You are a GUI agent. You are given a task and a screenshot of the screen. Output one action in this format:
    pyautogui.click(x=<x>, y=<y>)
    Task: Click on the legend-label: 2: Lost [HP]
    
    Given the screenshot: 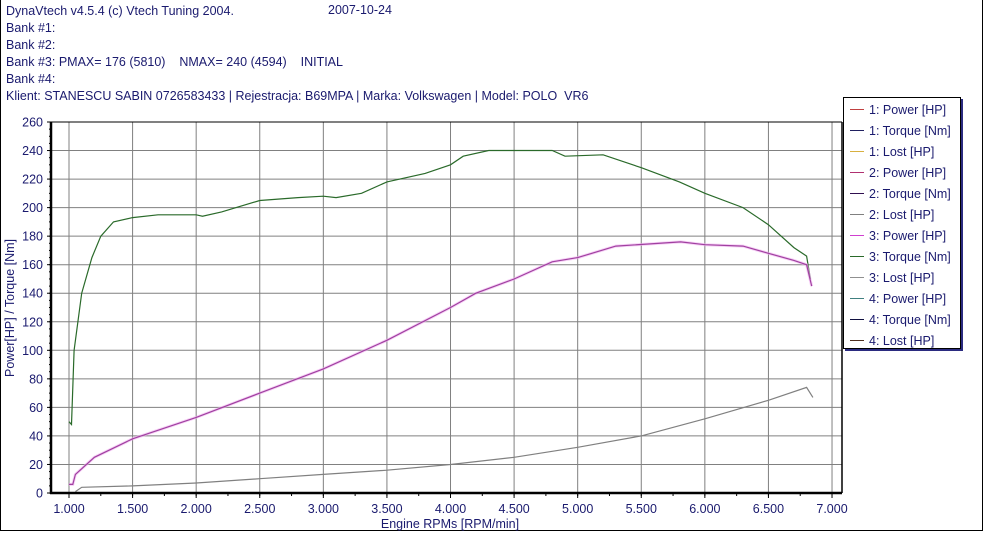 What is the action you would take?
    pyautogui.click(x=902, y=214)
    